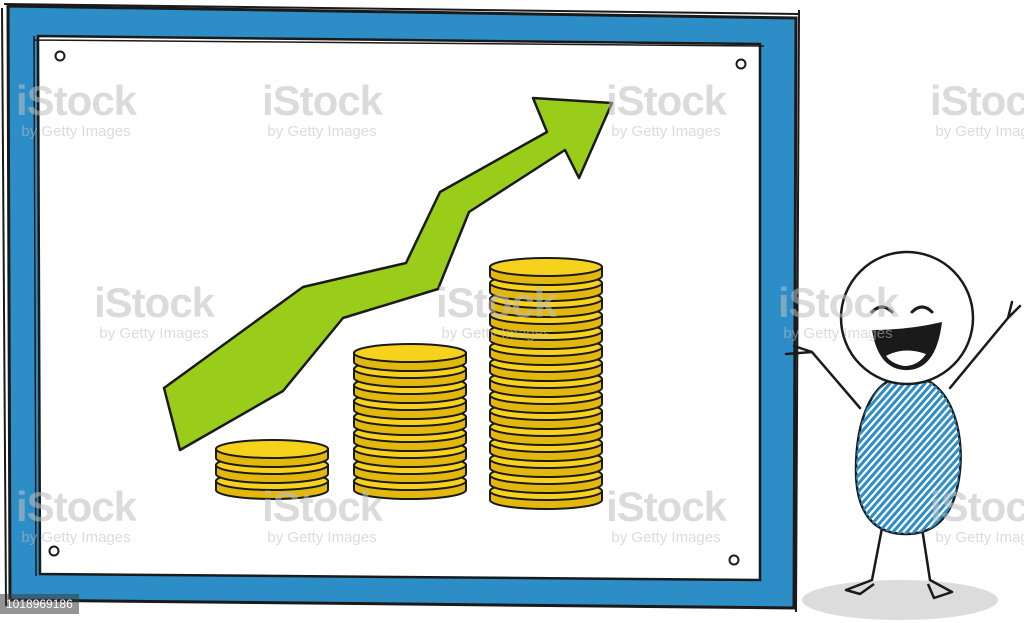 This screenshot has height=623, width=1024. Describe the element at coordinates (864, 561) in the screenshot. I see `left-leg` at that location.